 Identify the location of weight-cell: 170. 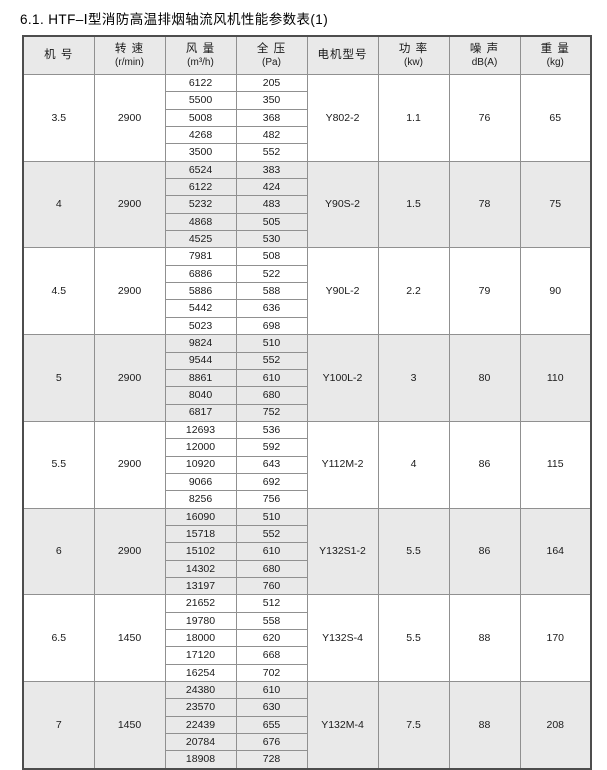
(555, 638).